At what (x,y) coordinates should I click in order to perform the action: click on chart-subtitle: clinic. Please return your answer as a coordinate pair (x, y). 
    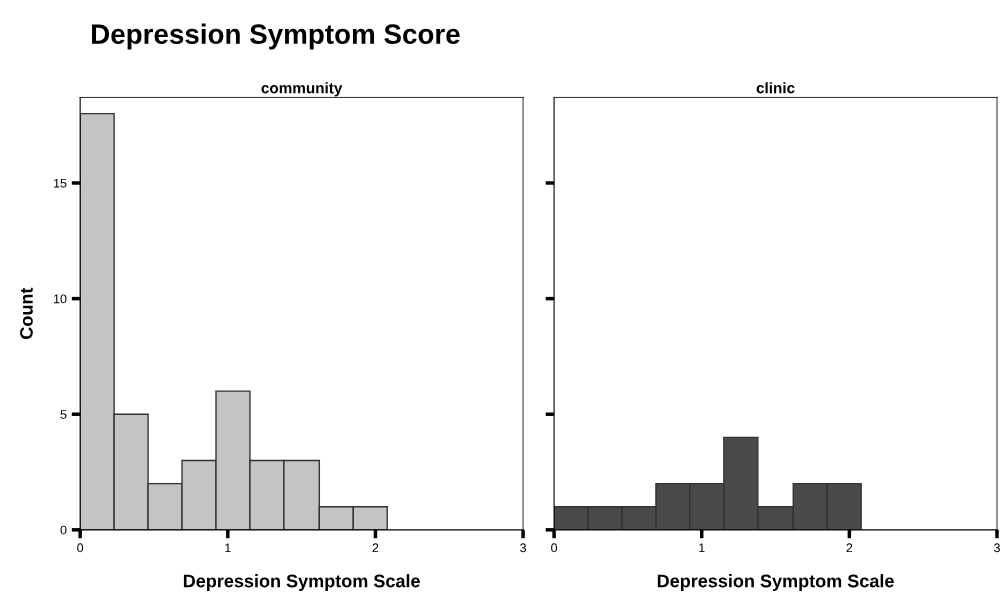
    Looking at the image, I should click on (775, 88).